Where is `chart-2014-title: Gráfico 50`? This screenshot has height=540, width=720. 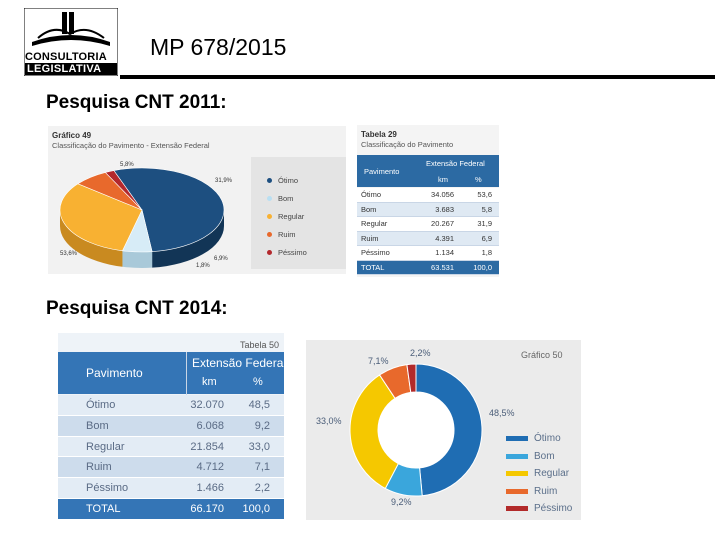
chart-2014-title: Gráfico 50 is located at coordinates (542, 355).